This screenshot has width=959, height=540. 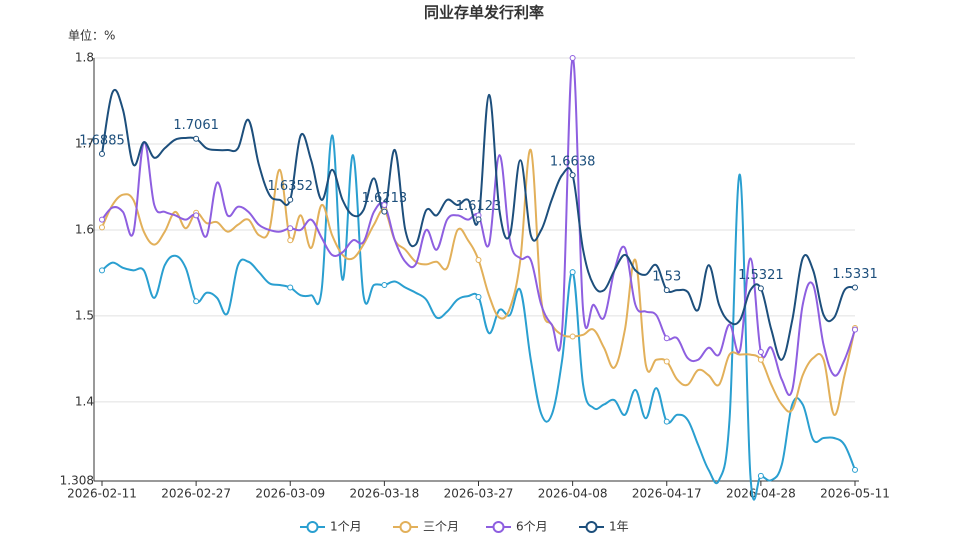 I want to click on legend-item: 1年, so click(x=604, y=527).